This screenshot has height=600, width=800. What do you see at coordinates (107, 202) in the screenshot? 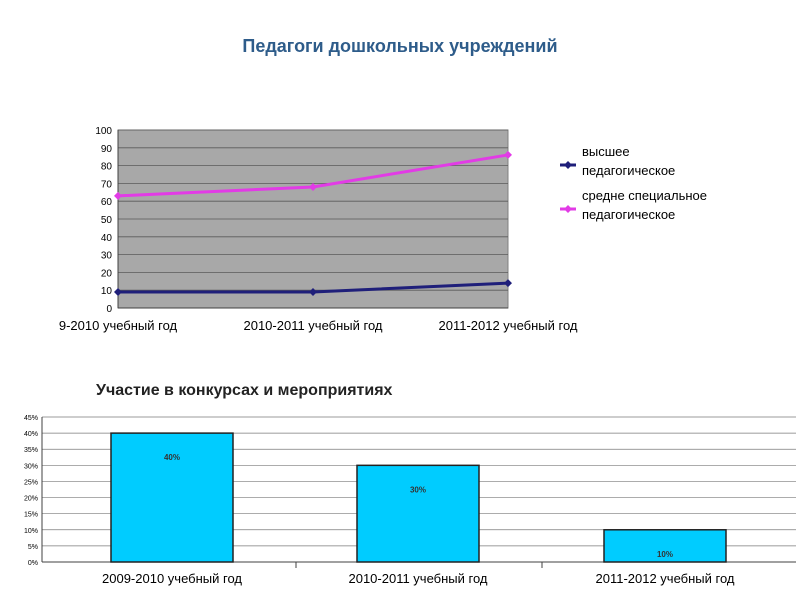
I see `line-y-tick-label: 60` at bounding box center [107, 202].